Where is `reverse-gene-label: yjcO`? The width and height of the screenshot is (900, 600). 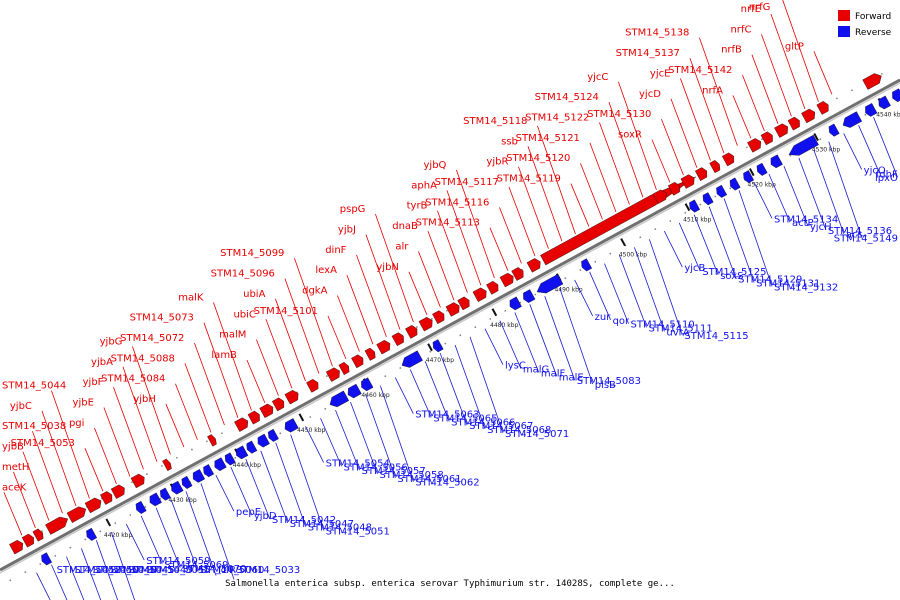
reverse-gene-label: yjcO is located at coordinates (875, 170).